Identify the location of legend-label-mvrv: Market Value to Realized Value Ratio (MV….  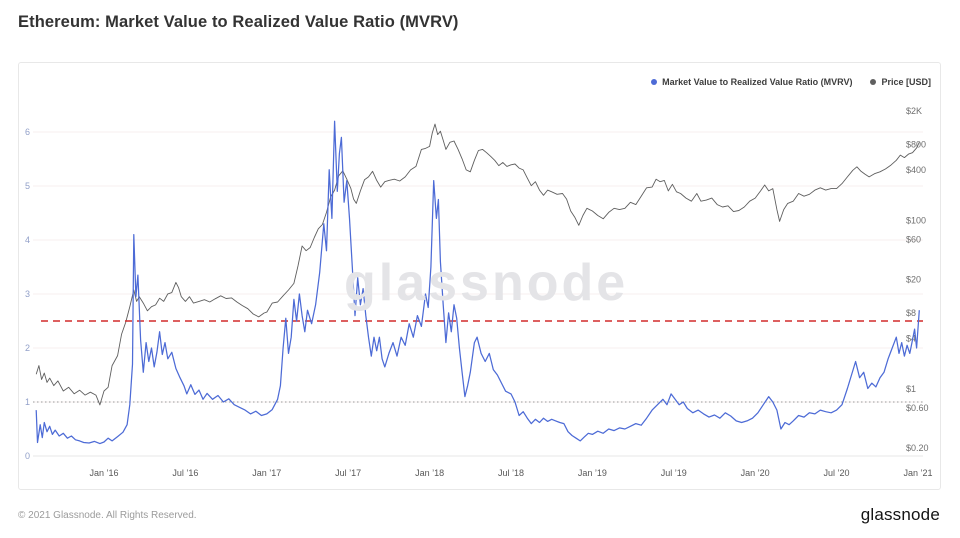
(757, 82).